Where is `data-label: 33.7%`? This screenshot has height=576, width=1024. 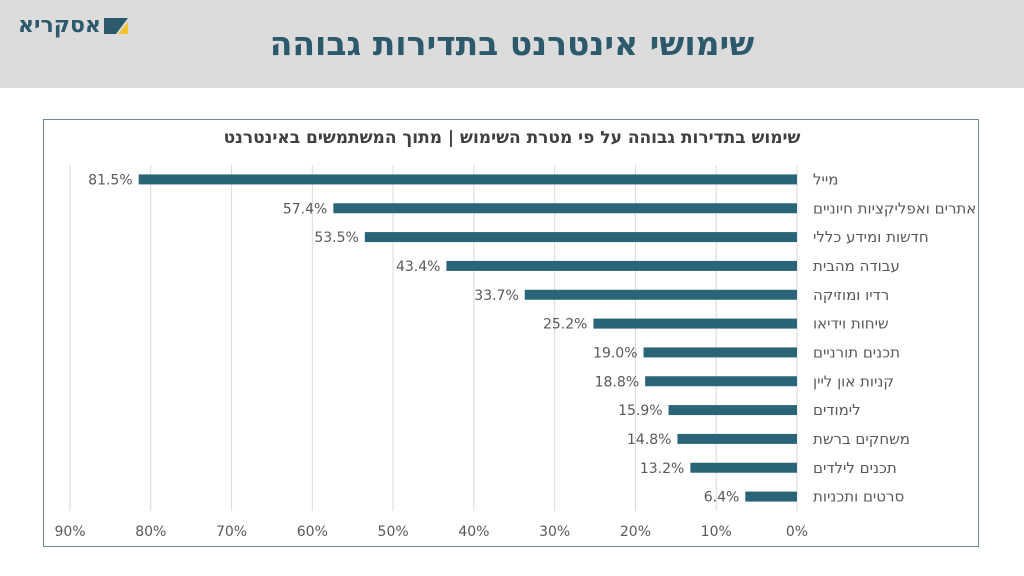 data-label: 33.7% is located at coordinates (496, 296).